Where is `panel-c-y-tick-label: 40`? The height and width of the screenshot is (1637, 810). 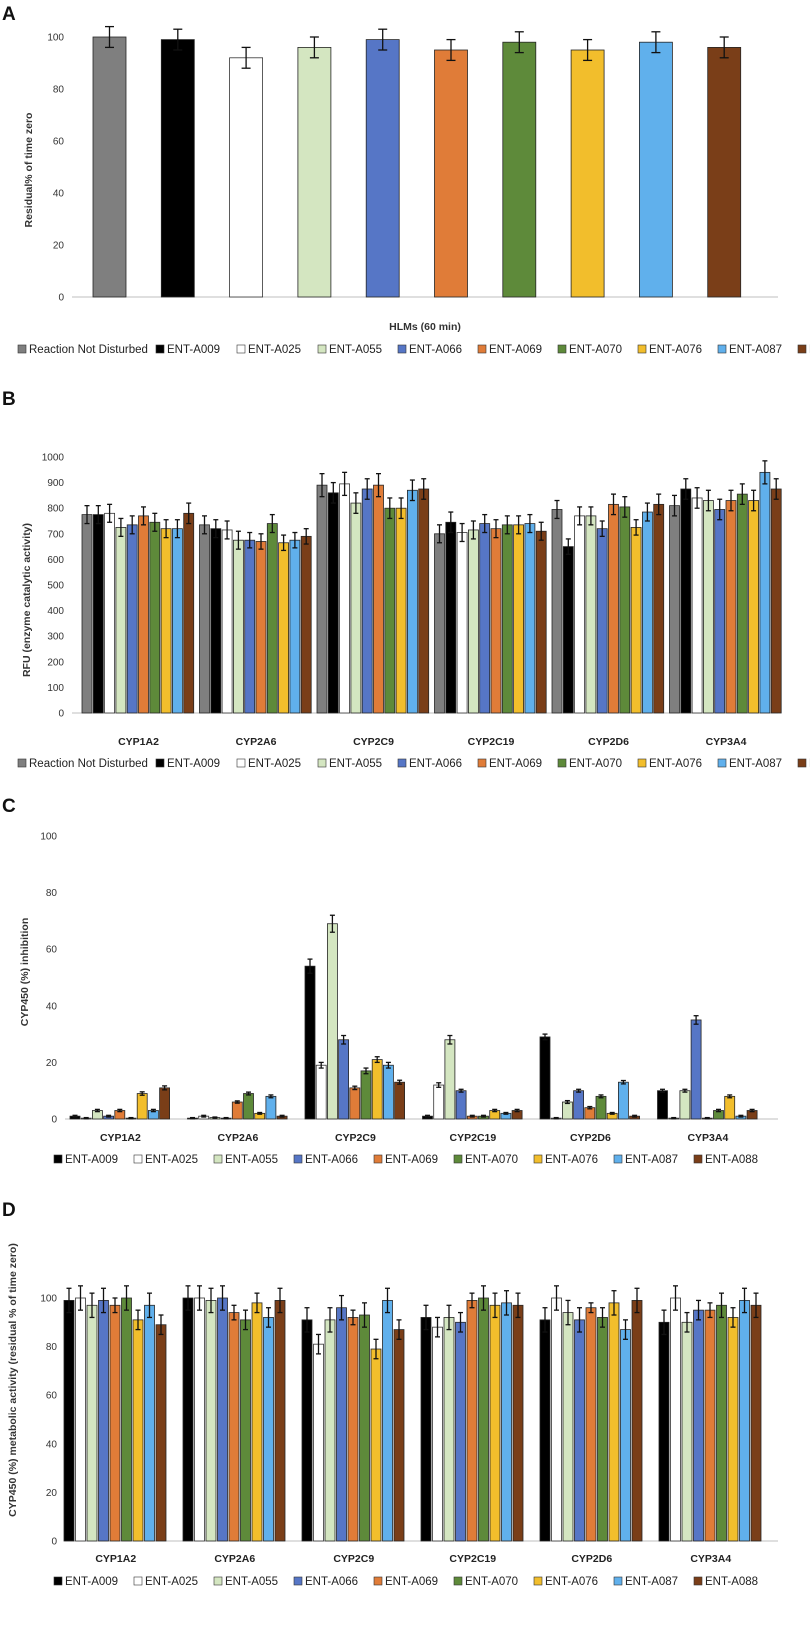
panel-c-y-tick-label: 40 is located at coordinates (52, 1006).